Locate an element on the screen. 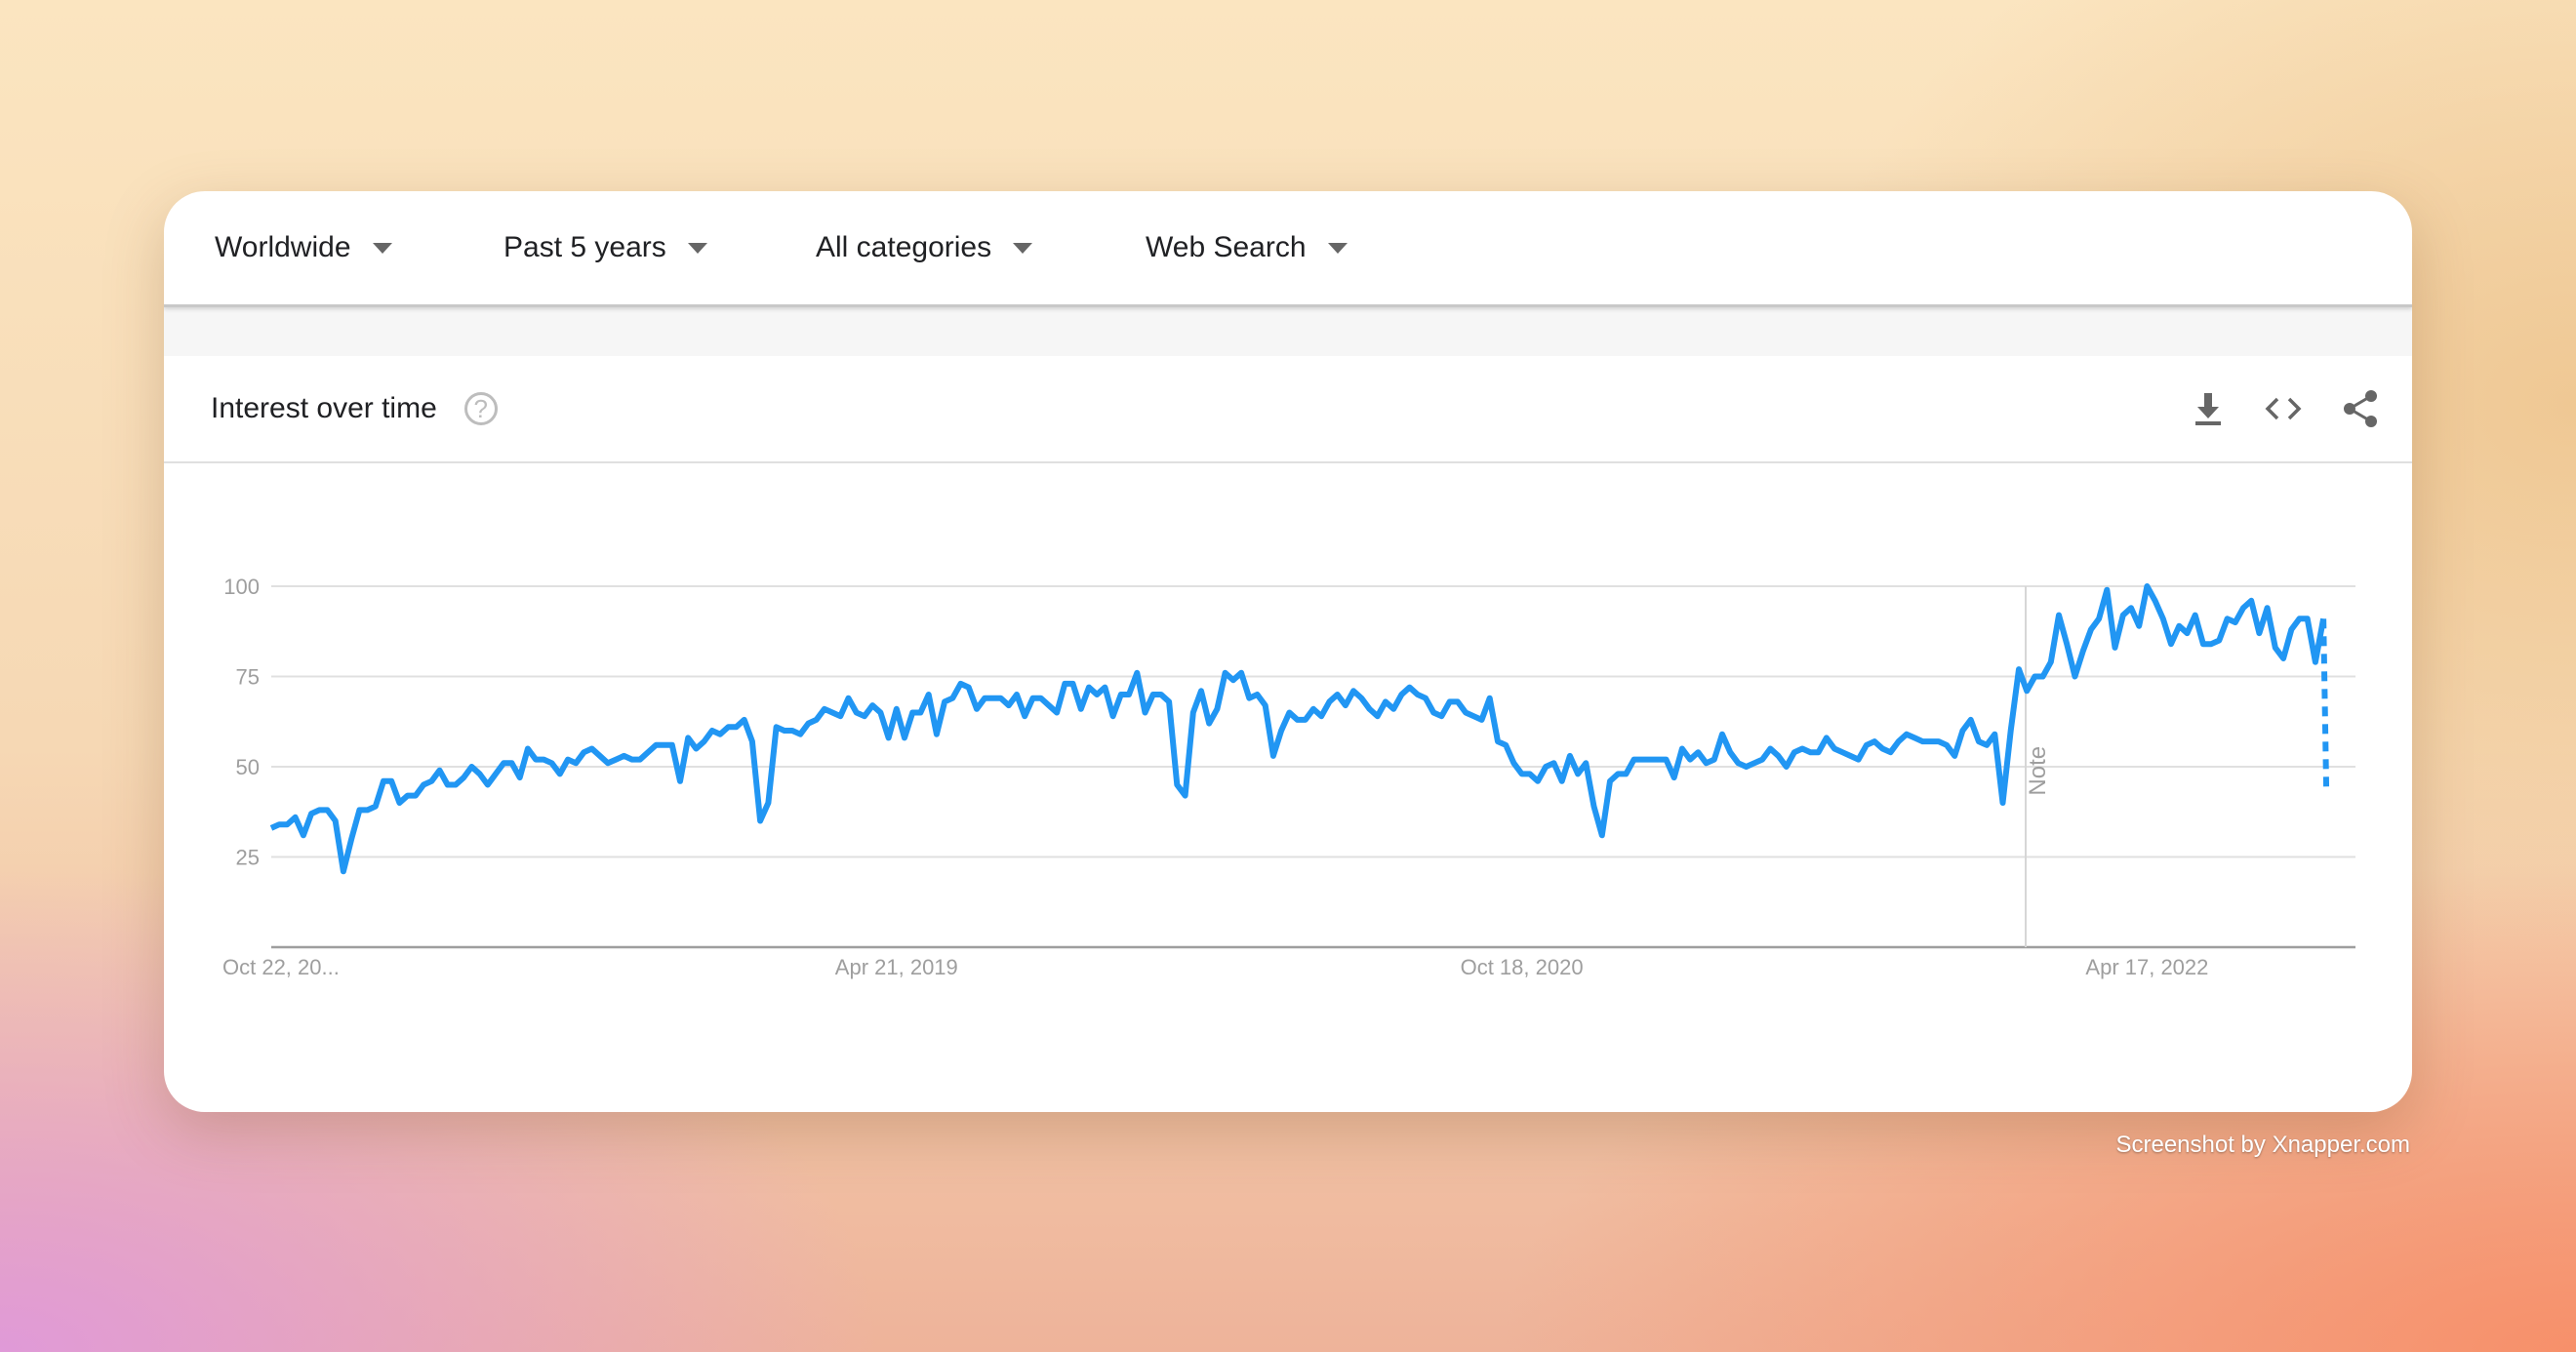 Image resolution: width=2576 pixels, height=1352 pixels. time-range-label: Past 5 years is located at coordinates (584, 247).